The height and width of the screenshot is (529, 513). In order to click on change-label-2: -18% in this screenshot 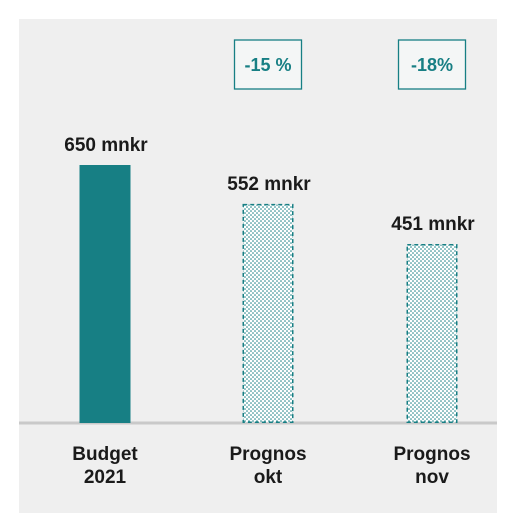, I will do `click(432, 65)`.